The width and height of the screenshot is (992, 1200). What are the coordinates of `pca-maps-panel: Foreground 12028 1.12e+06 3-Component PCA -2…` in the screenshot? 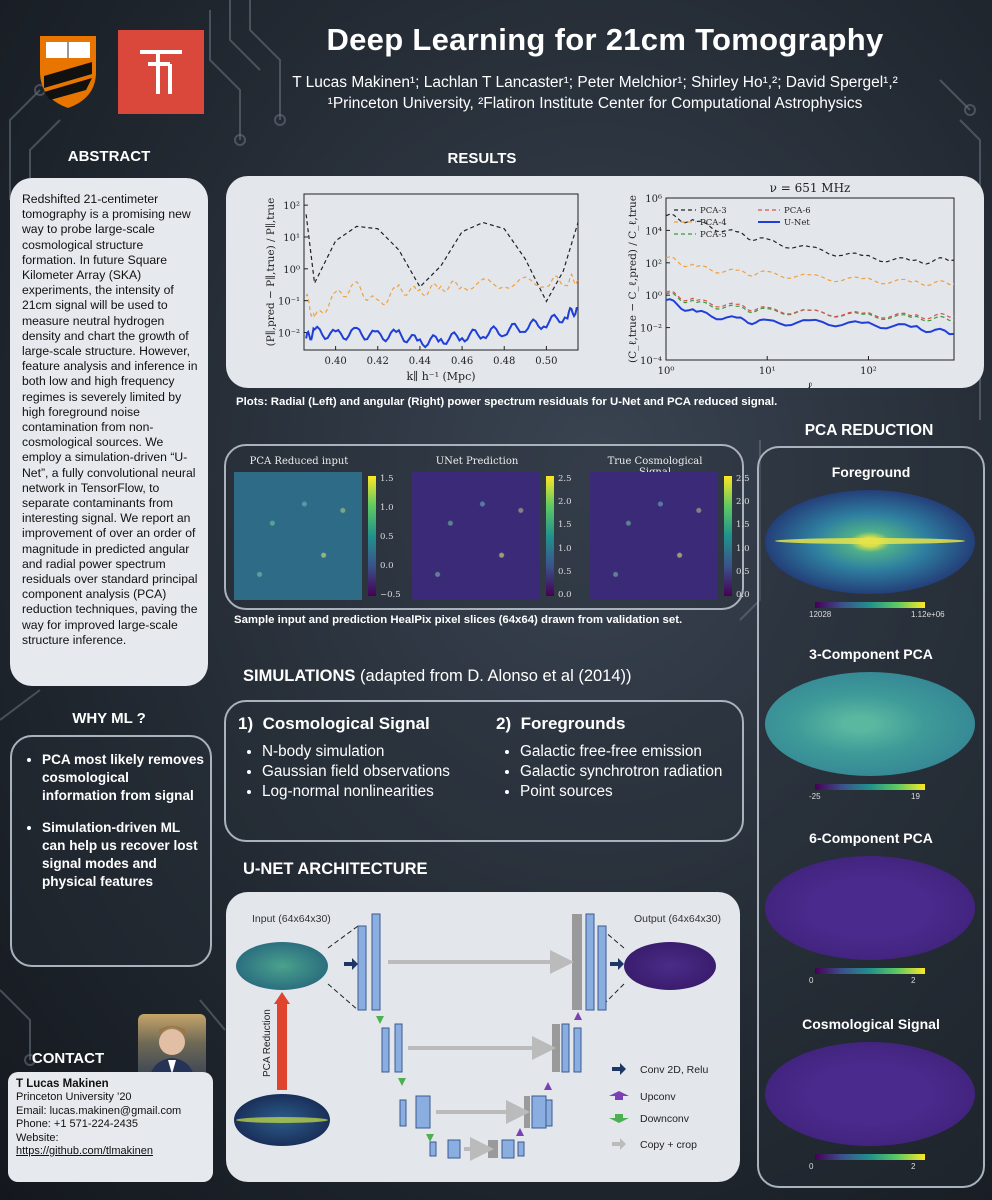 It's located at (871, 817).